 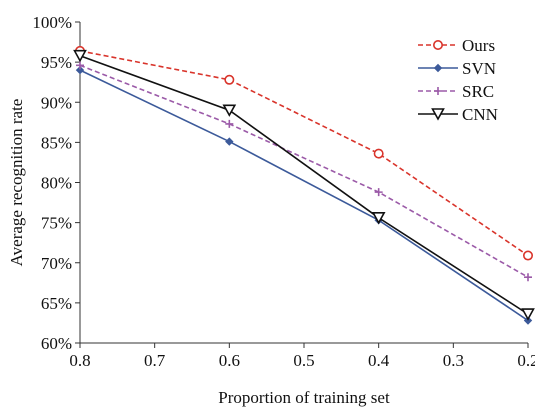 What do you see at coordinates (456, 45) in the screenshot?
I see `legend-item-ours: Ours` at bounding box center [456, 45].